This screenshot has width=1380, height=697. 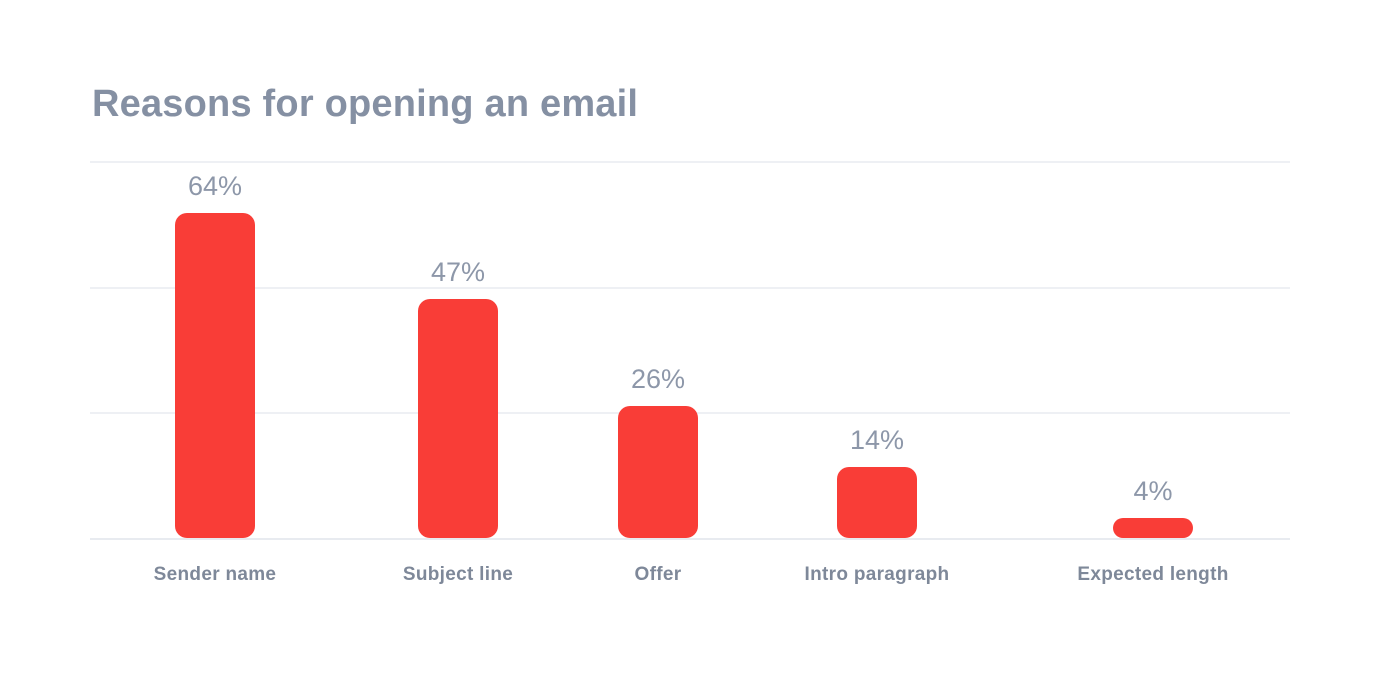 I want to click on category-label-offer: Offer, so click(x=658, y=574).